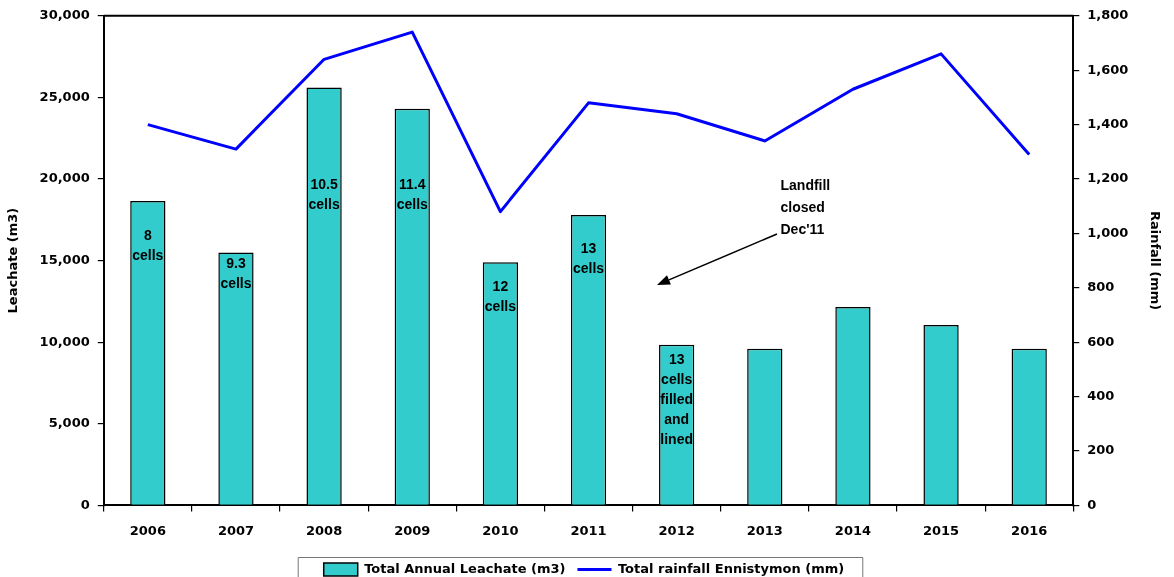  I want to click on y-tick-label: 5,000, so click(69, 423).